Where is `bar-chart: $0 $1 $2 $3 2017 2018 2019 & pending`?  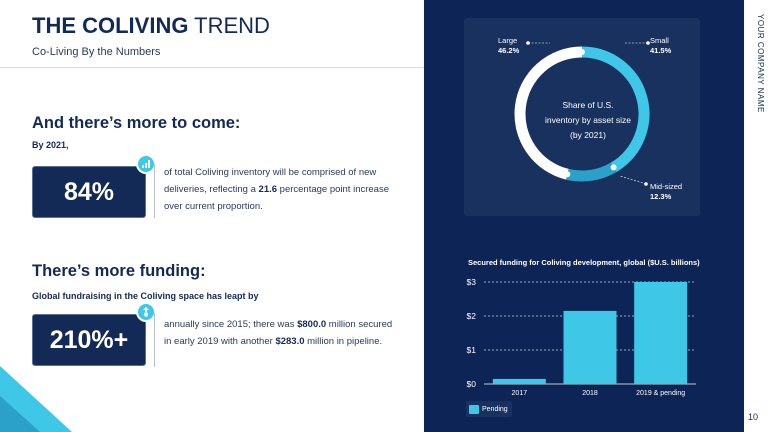 bar-chart: $0 $1 $2 $3 2017 2018 2019 & pending is located at coordinates (581, 337).